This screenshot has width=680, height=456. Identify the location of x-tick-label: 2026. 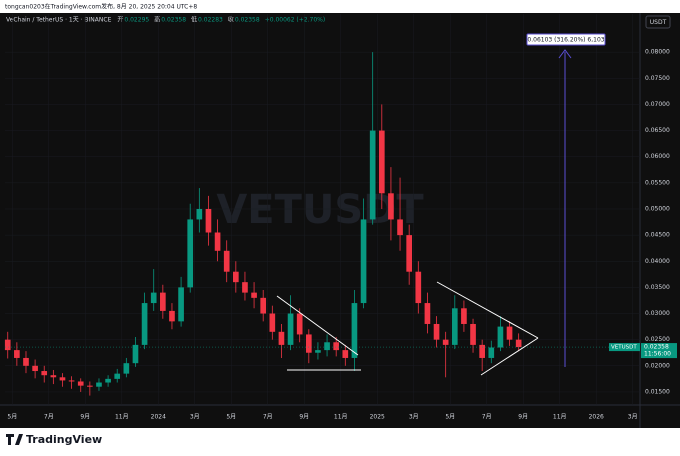
(596, 417).